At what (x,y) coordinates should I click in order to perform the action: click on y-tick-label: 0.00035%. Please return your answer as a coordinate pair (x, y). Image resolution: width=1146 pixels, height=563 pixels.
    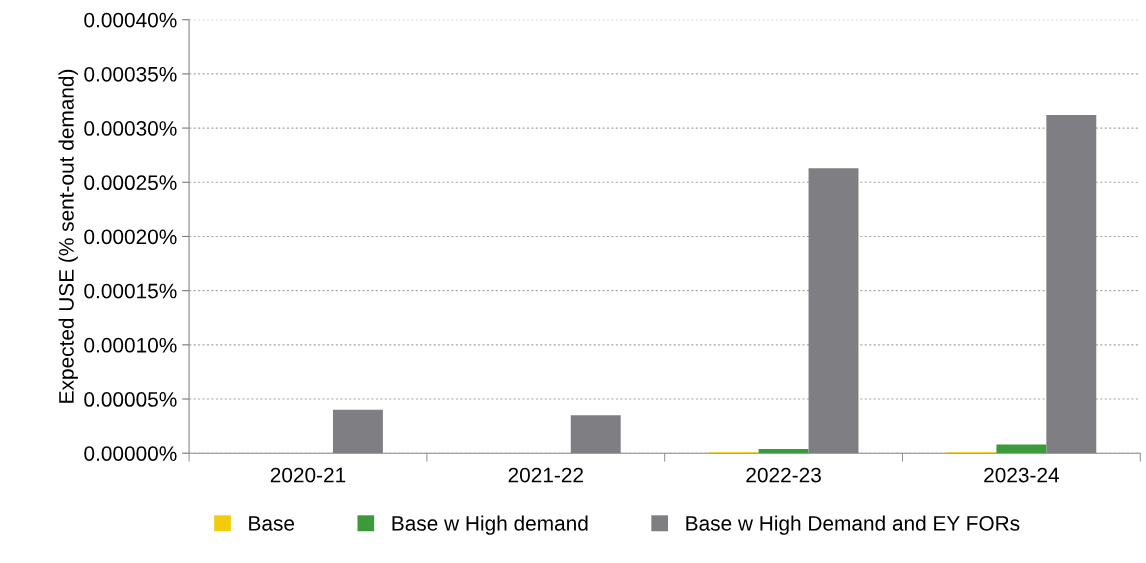
    Looking at the image, I should click on (130, 74).